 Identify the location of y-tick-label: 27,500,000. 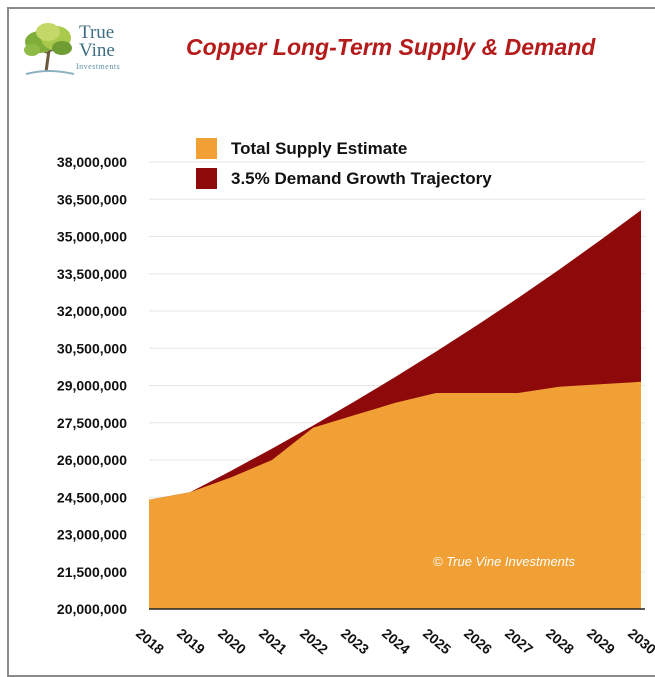
(92, 423).